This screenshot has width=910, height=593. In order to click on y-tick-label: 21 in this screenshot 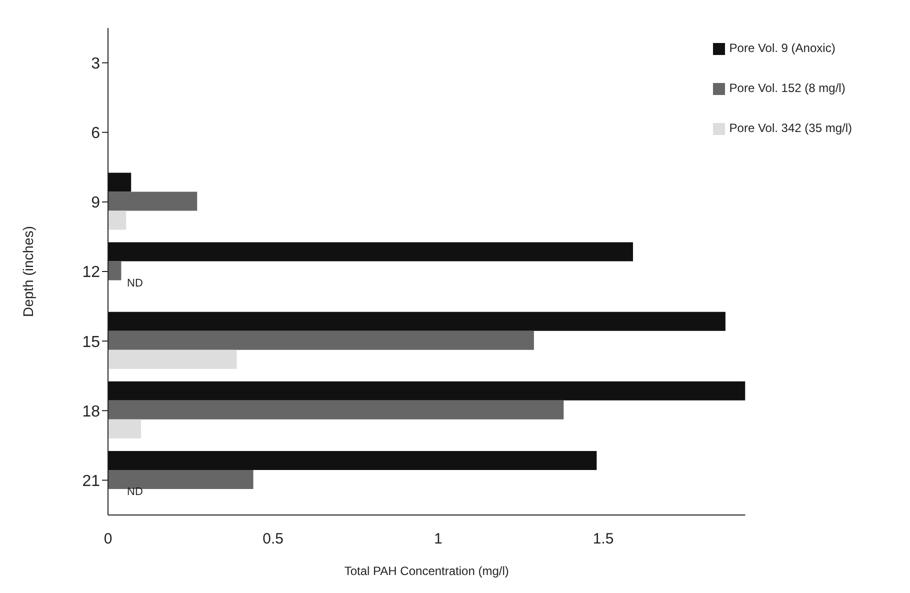, I will do `click(91, 481)`.